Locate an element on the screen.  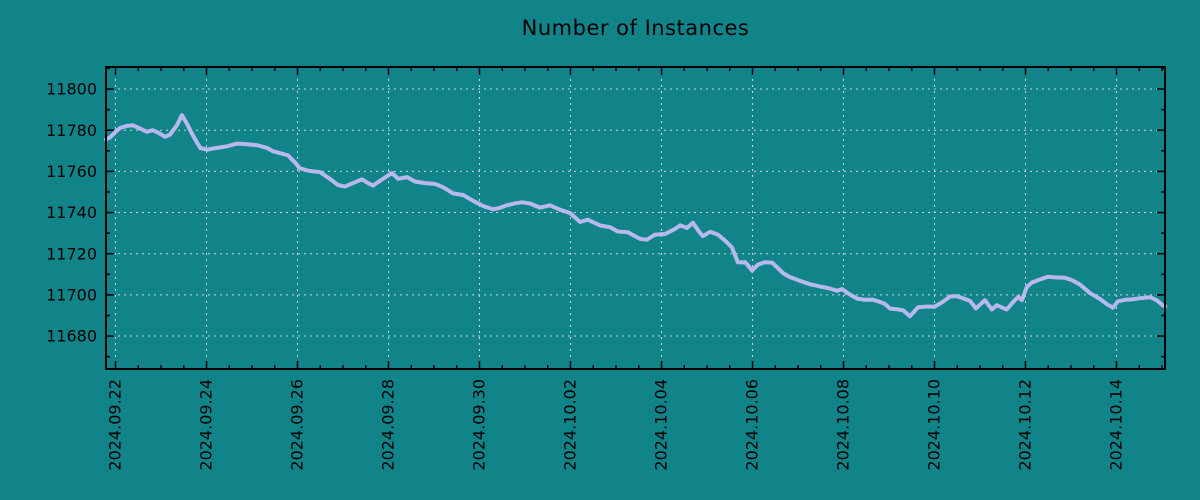
x-tick-label: 2024.10.08 is located at coordinates (843, 425).